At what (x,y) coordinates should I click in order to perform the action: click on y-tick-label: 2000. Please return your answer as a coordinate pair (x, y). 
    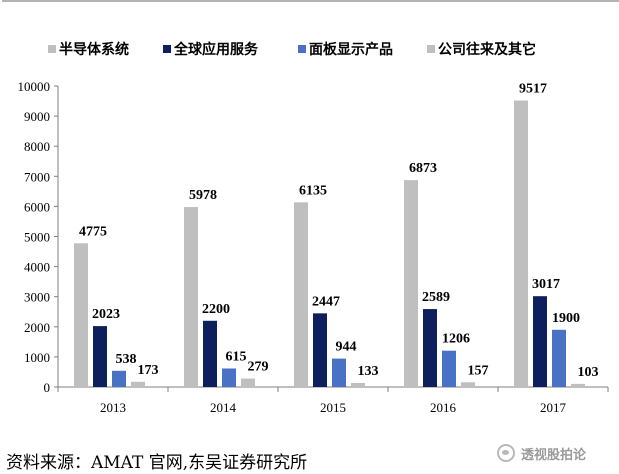
    Looking at the image, I should click on (37, 327).